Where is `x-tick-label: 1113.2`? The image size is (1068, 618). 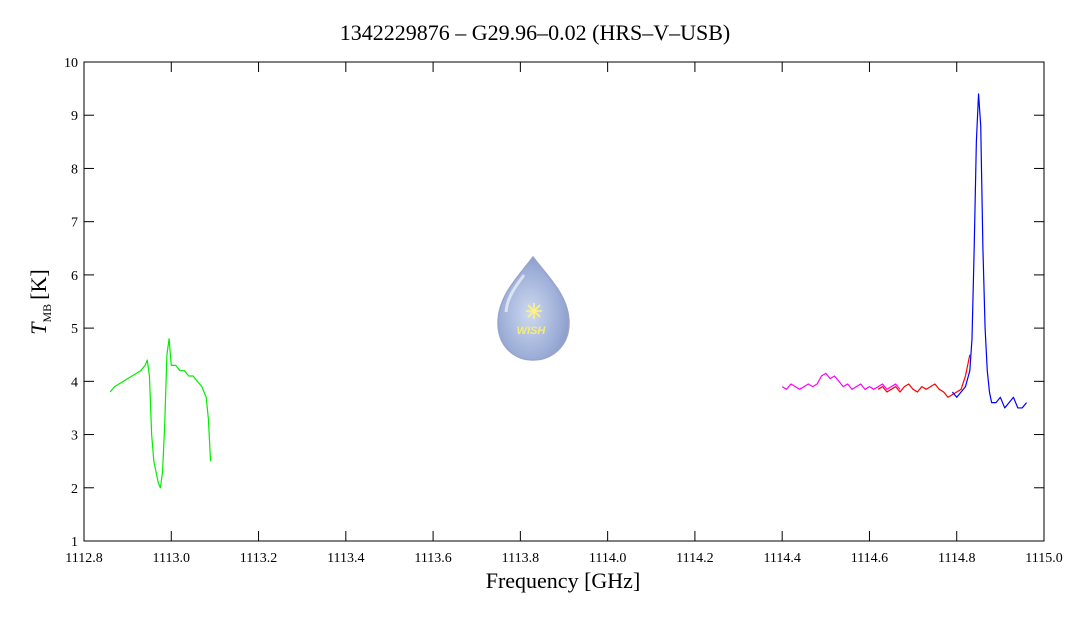
x-tick-label: 1113.2 is located at coordinates (258, 558).